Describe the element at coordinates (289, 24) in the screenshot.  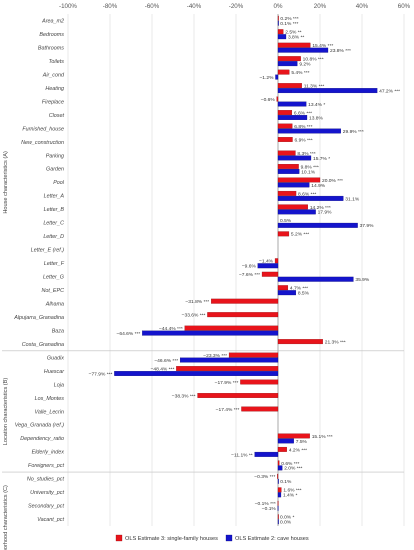
I see `blue-bar-label: 0.1% ***` at that location.